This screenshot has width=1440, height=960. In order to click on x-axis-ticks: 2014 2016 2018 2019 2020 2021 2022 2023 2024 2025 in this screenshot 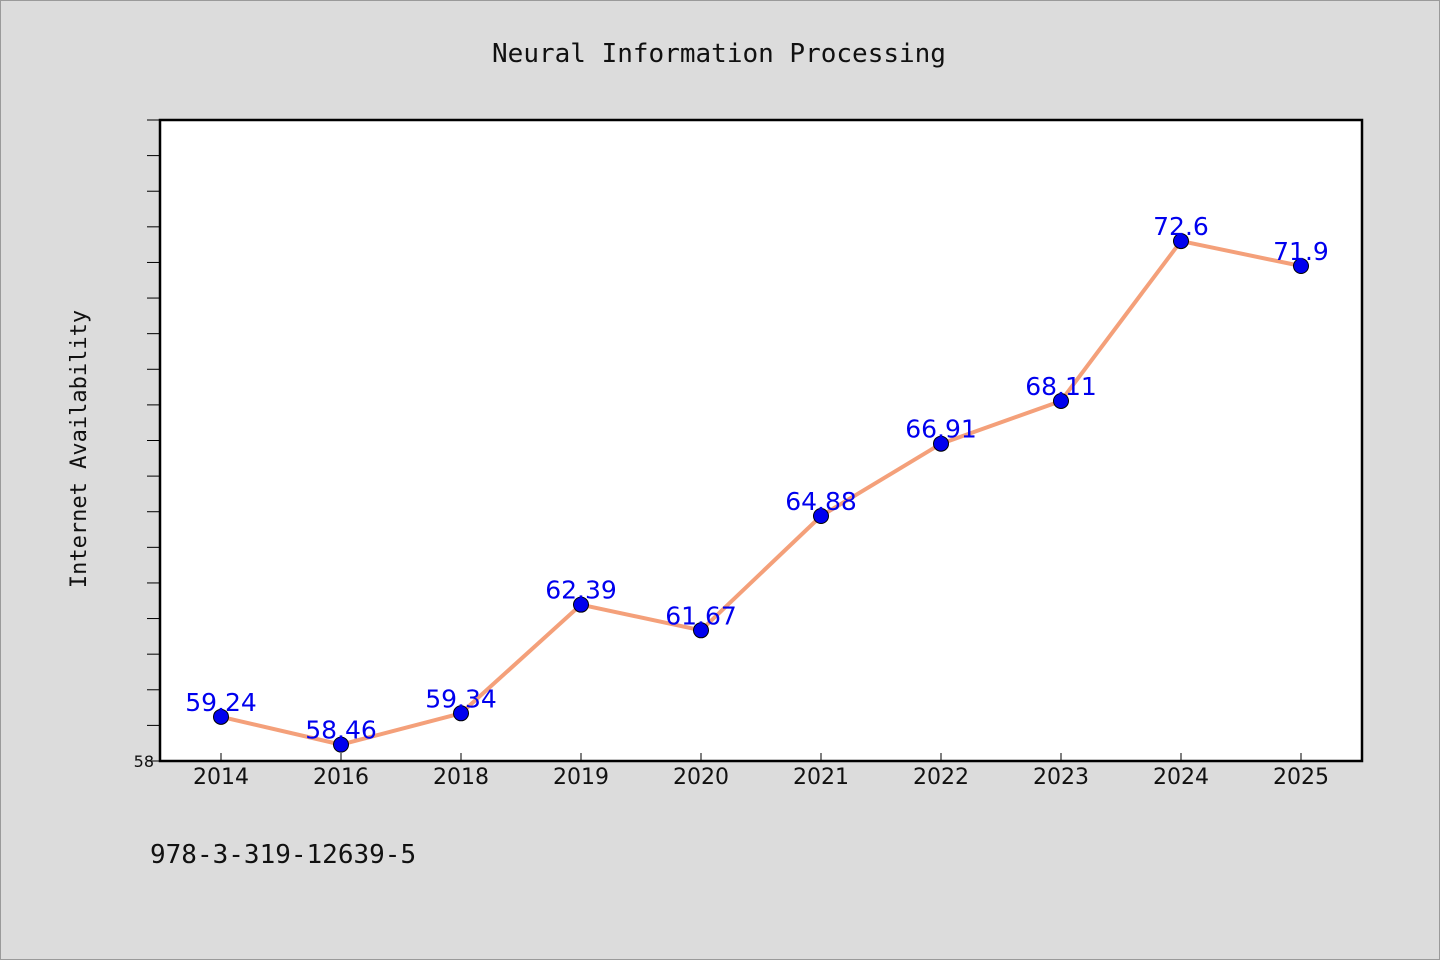, I will do `click(761, 771)`.